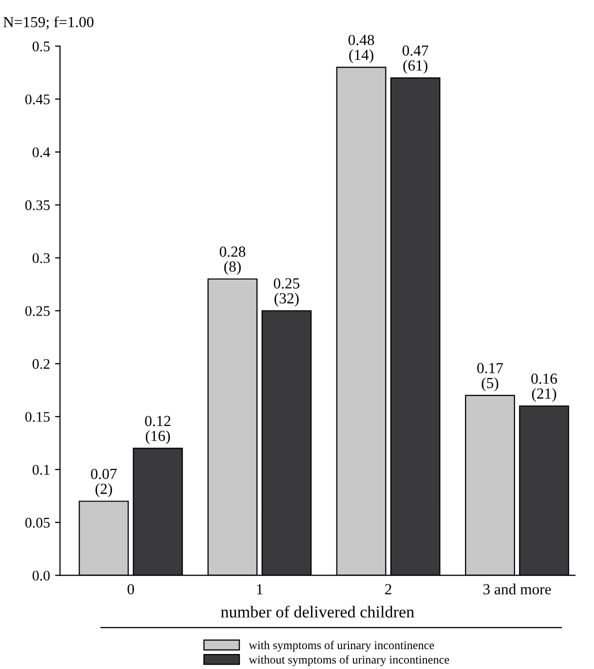 This screenshot has width=594, height=669. Describe the element at coordinates (157, 430) in the screenshot. I see `data-label: 0.12 (16)` at that location.